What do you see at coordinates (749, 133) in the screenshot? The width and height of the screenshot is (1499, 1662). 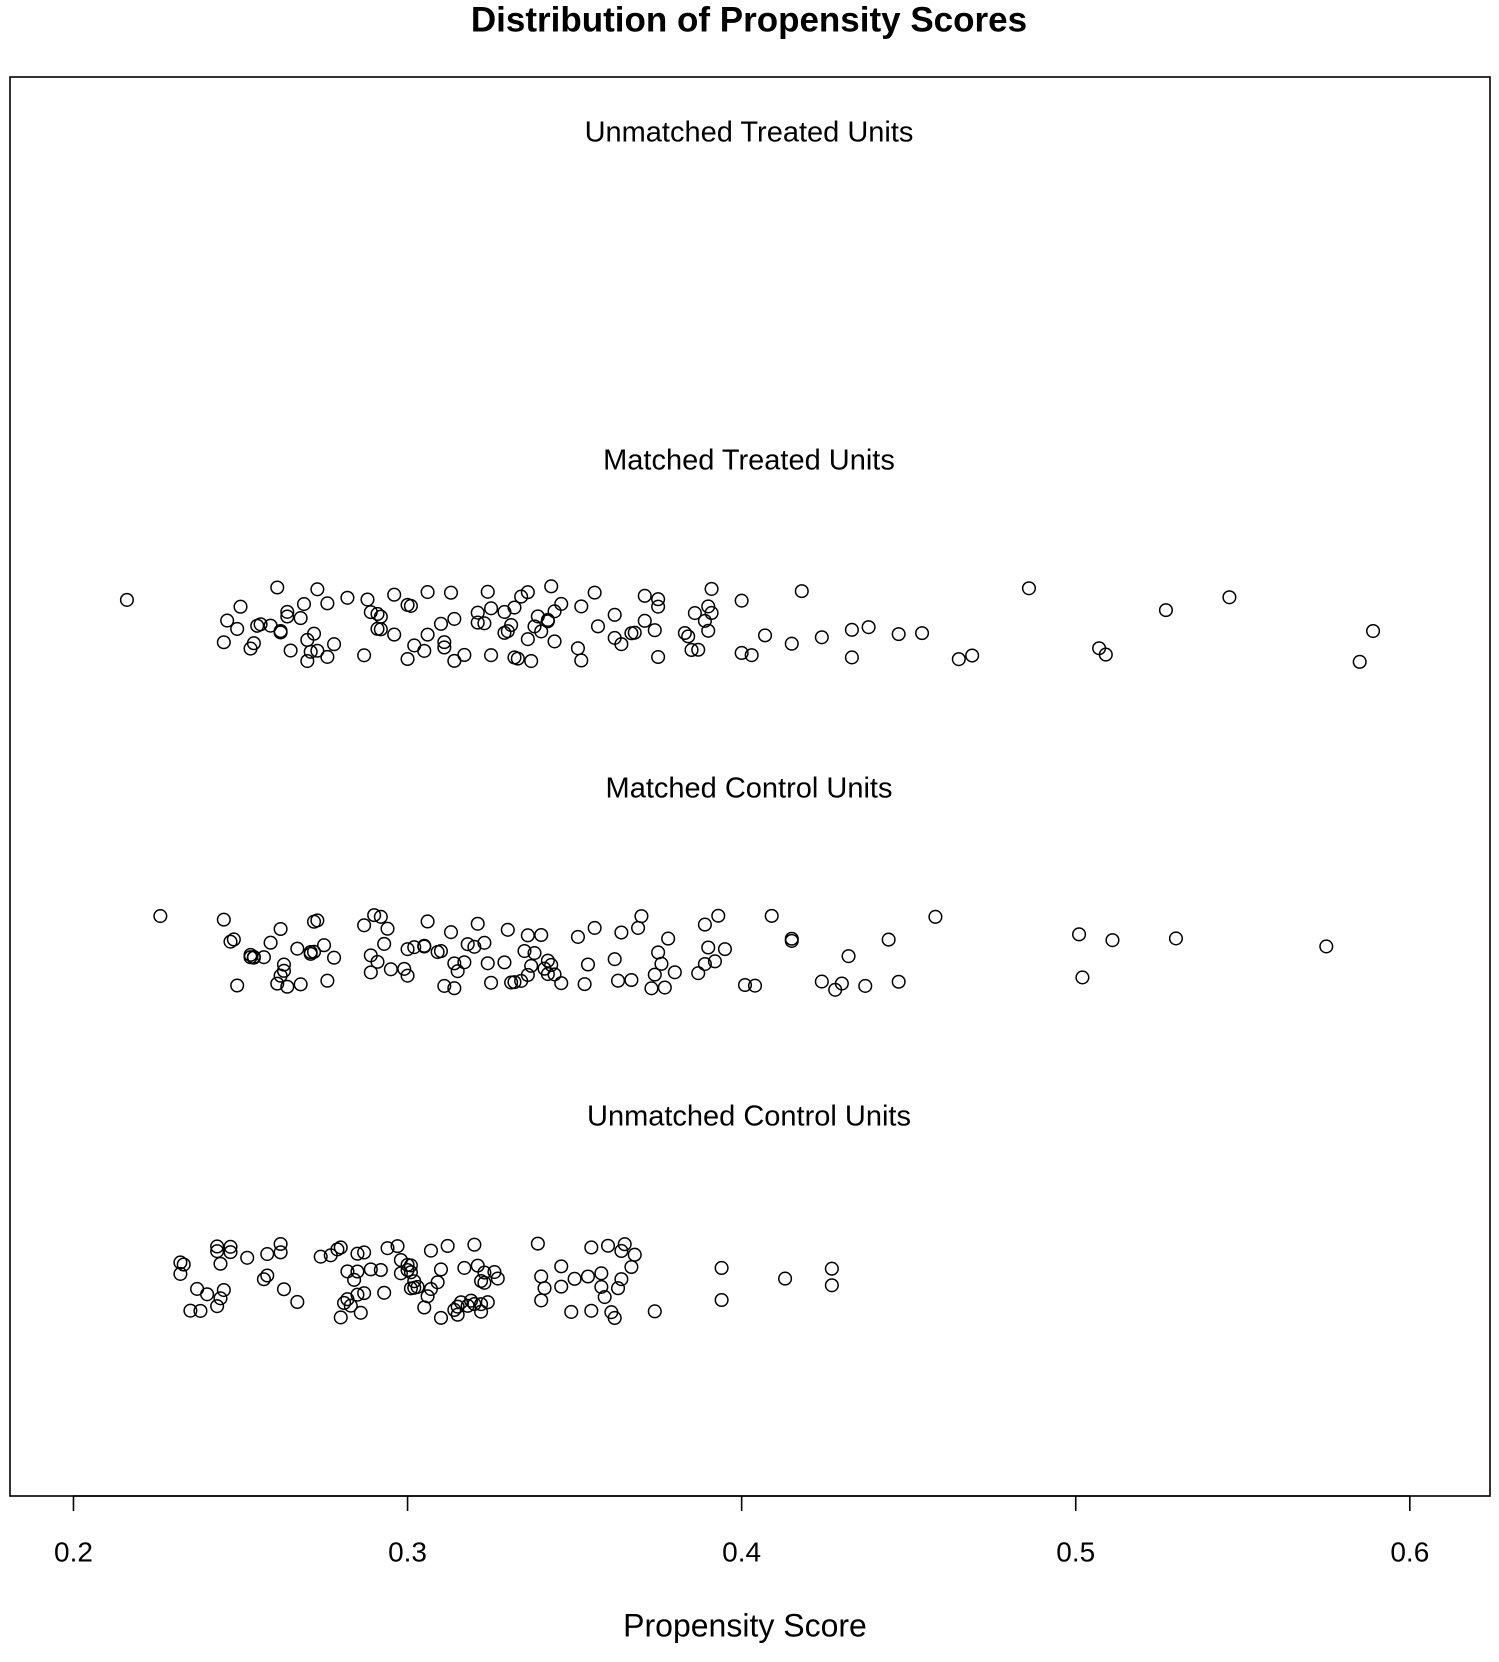 I see `group-label: Unmatched Treated Units` at bounding box center [749, 133].